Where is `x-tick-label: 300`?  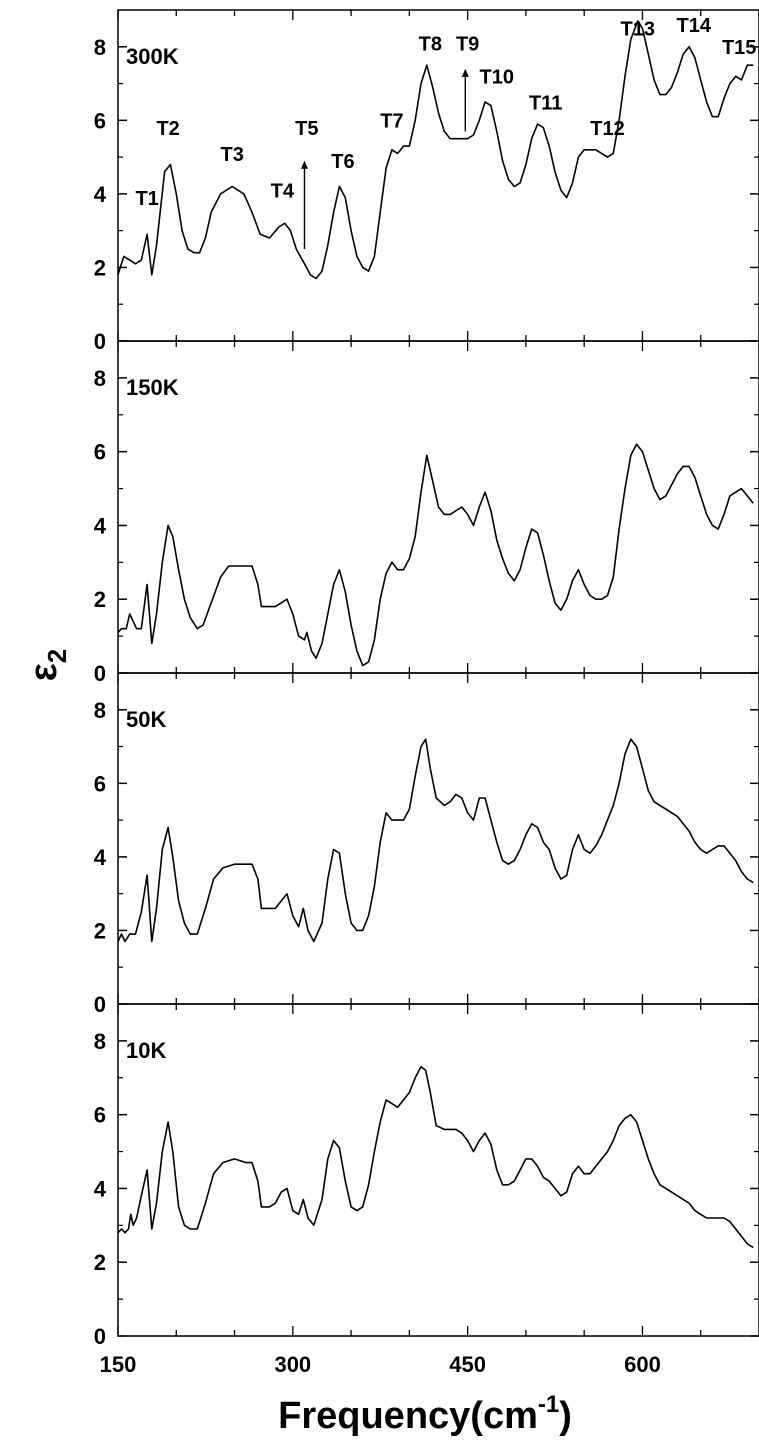
x-tick-label: 300 is located at coordinates (292, 1364).